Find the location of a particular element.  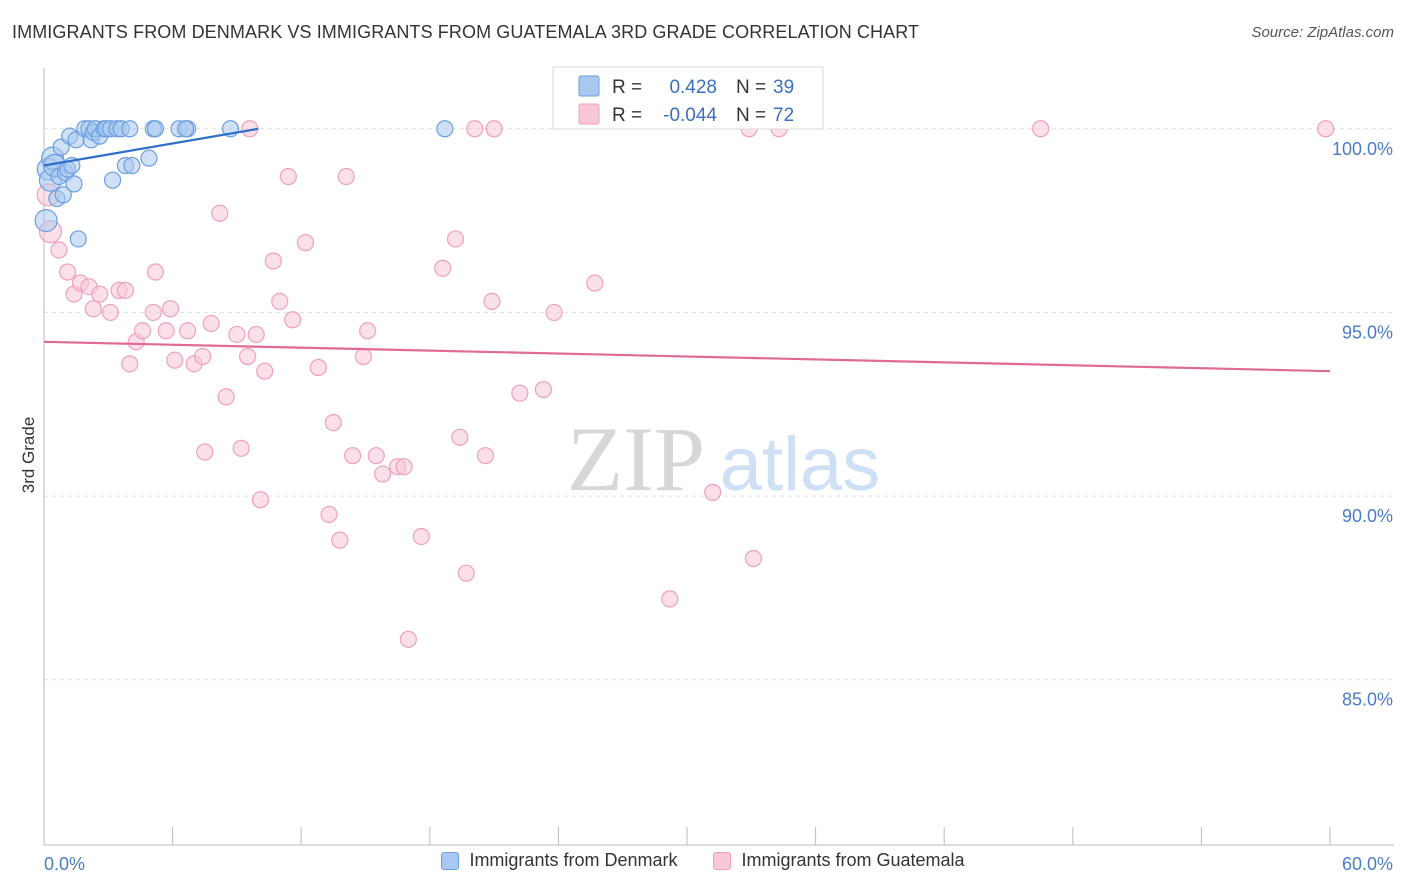

legend-item-guatemala: Immigrants from Guatemala is located at coordinates (839, 860).